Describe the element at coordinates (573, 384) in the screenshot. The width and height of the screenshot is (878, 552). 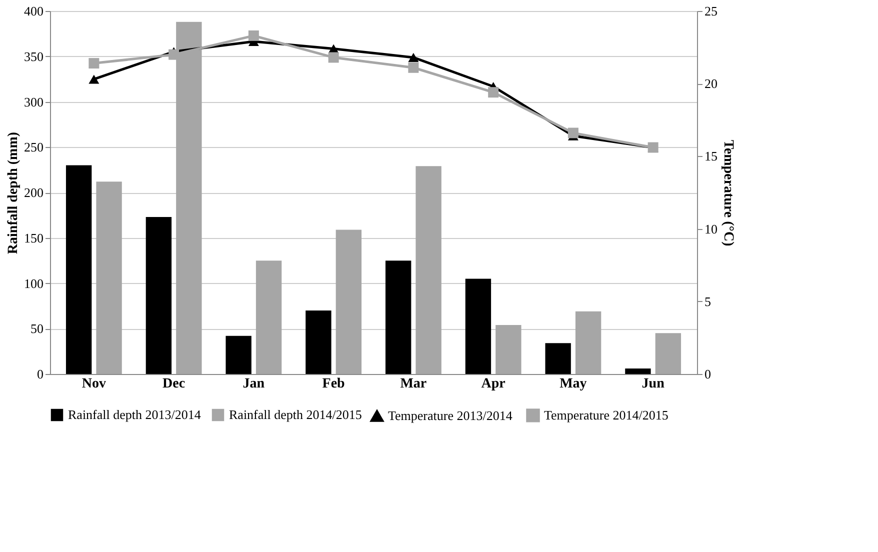
I see `x-tick-label: May` at that location.